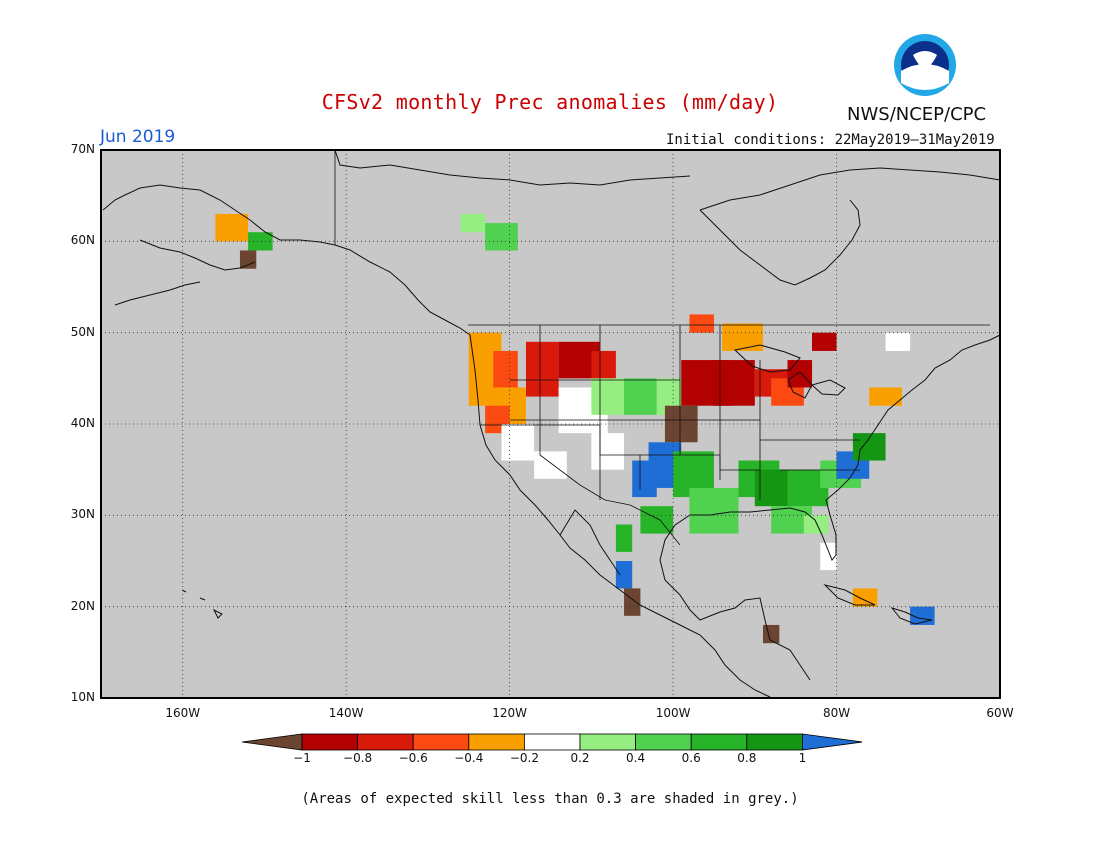  Describe the element at coordinates (82, 514) in the screenshot. I see `lat-label: 30N` at that location.